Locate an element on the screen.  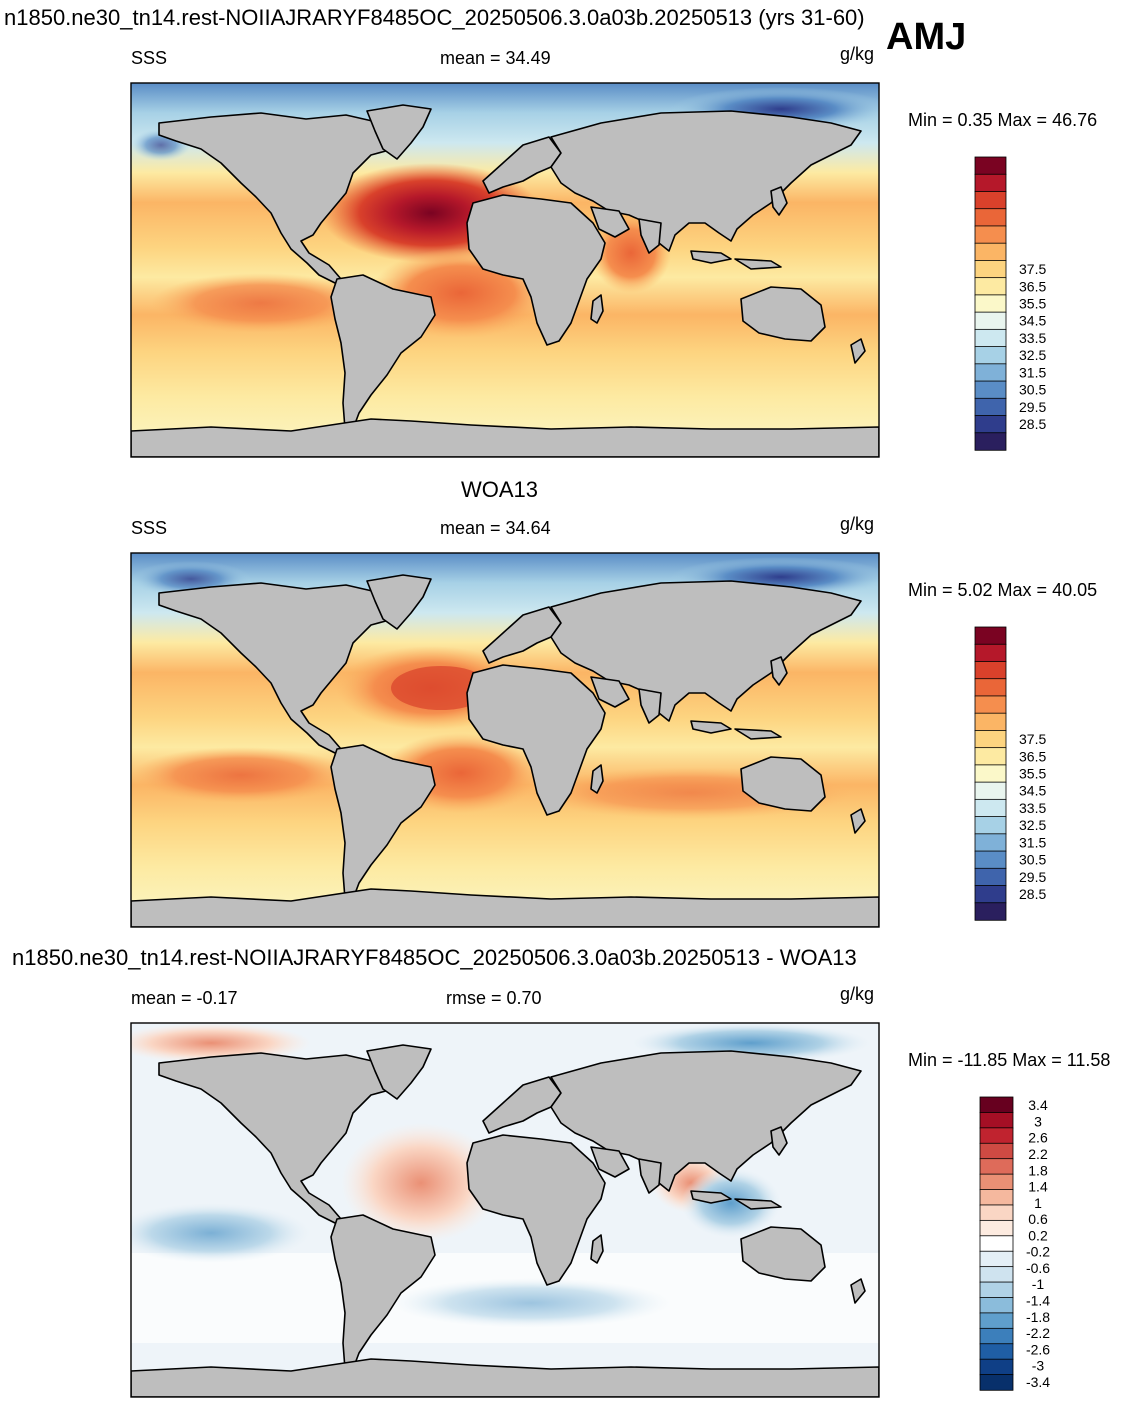
panel1-units: g/kg is located at coordinates (857, 54).